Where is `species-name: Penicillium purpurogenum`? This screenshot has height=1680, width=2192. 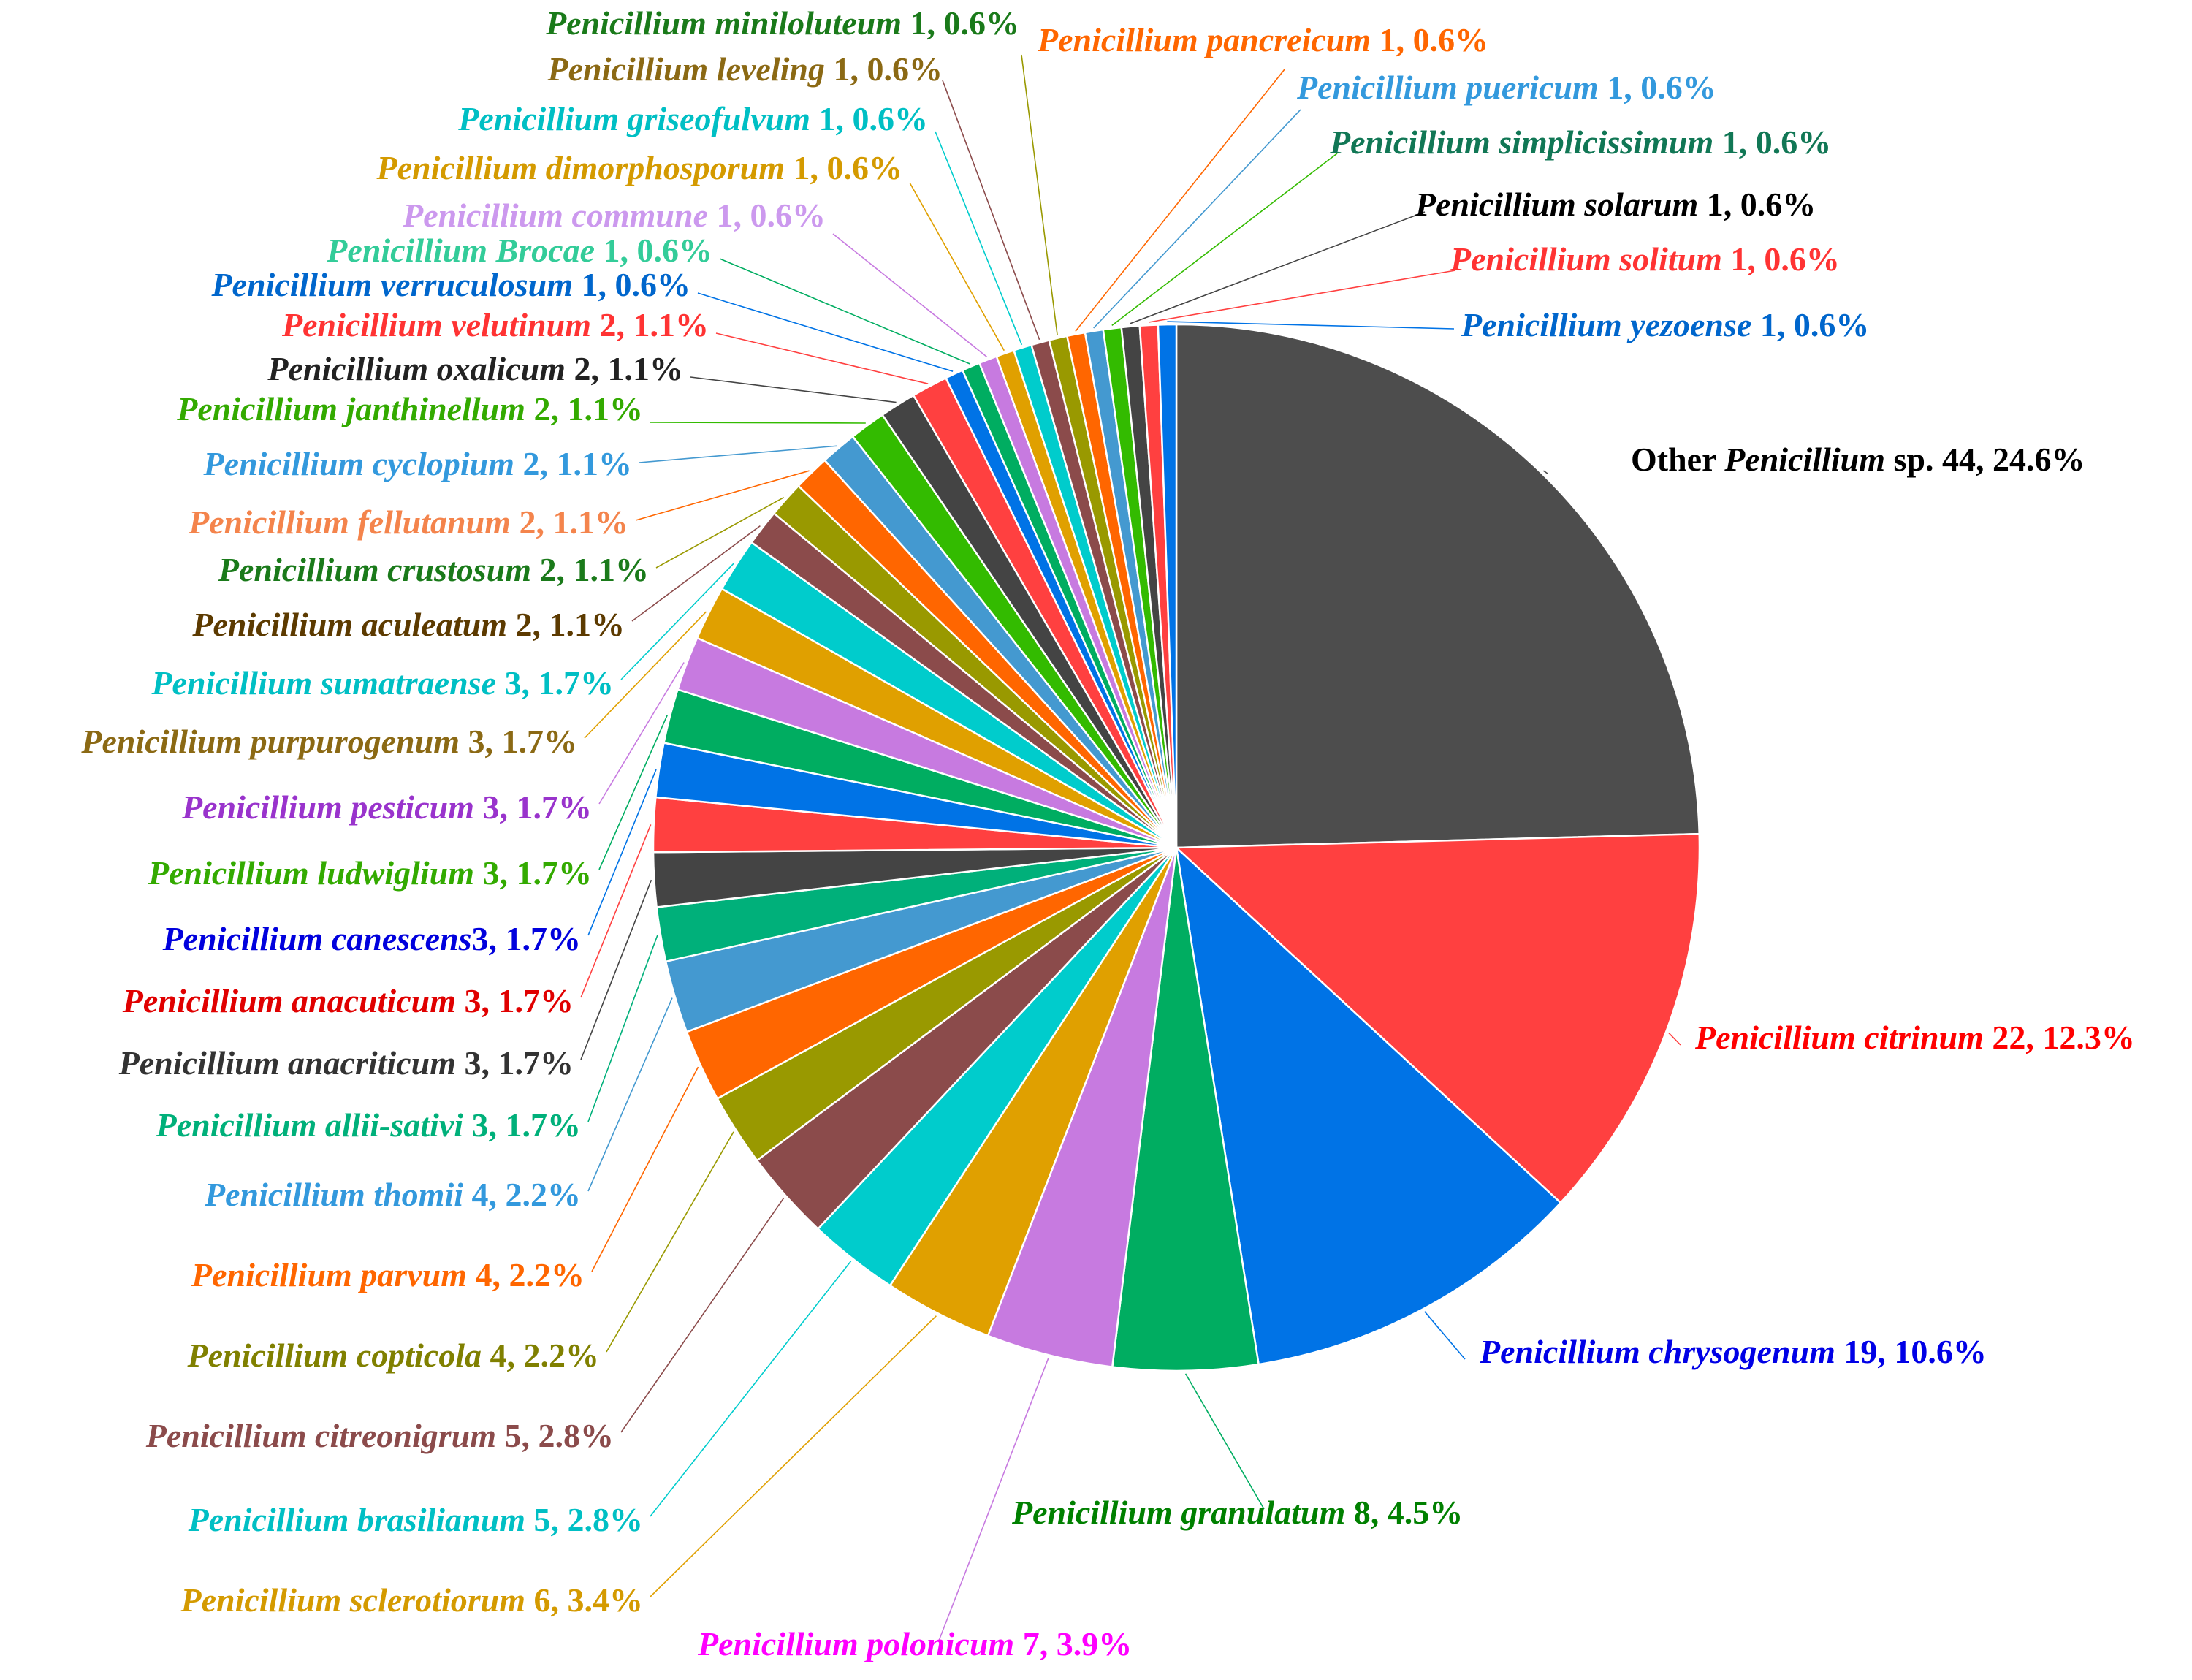
species-name: Penicillium purpurogenum is located at coordinates (270, 741).